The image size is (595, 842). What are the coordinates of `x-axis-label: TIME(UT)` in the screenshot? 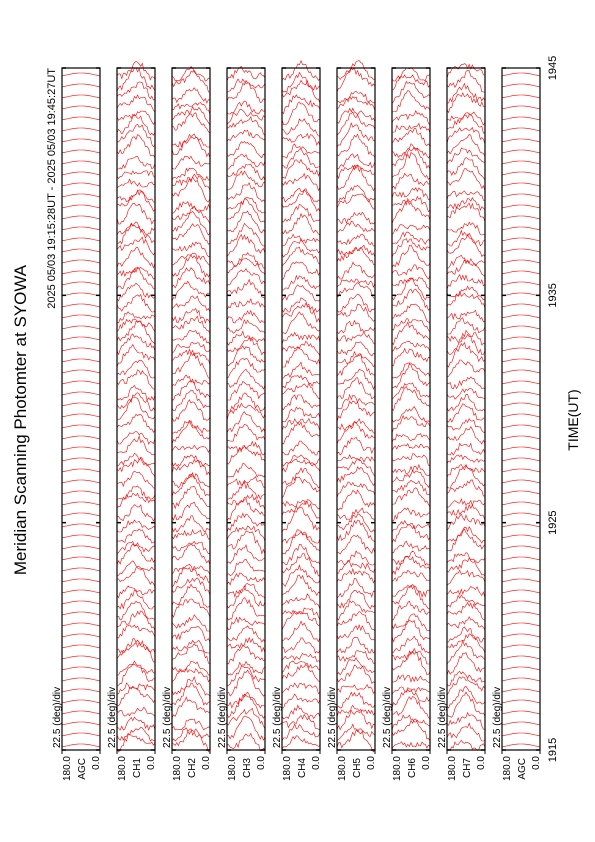 It's located at (573, 419).